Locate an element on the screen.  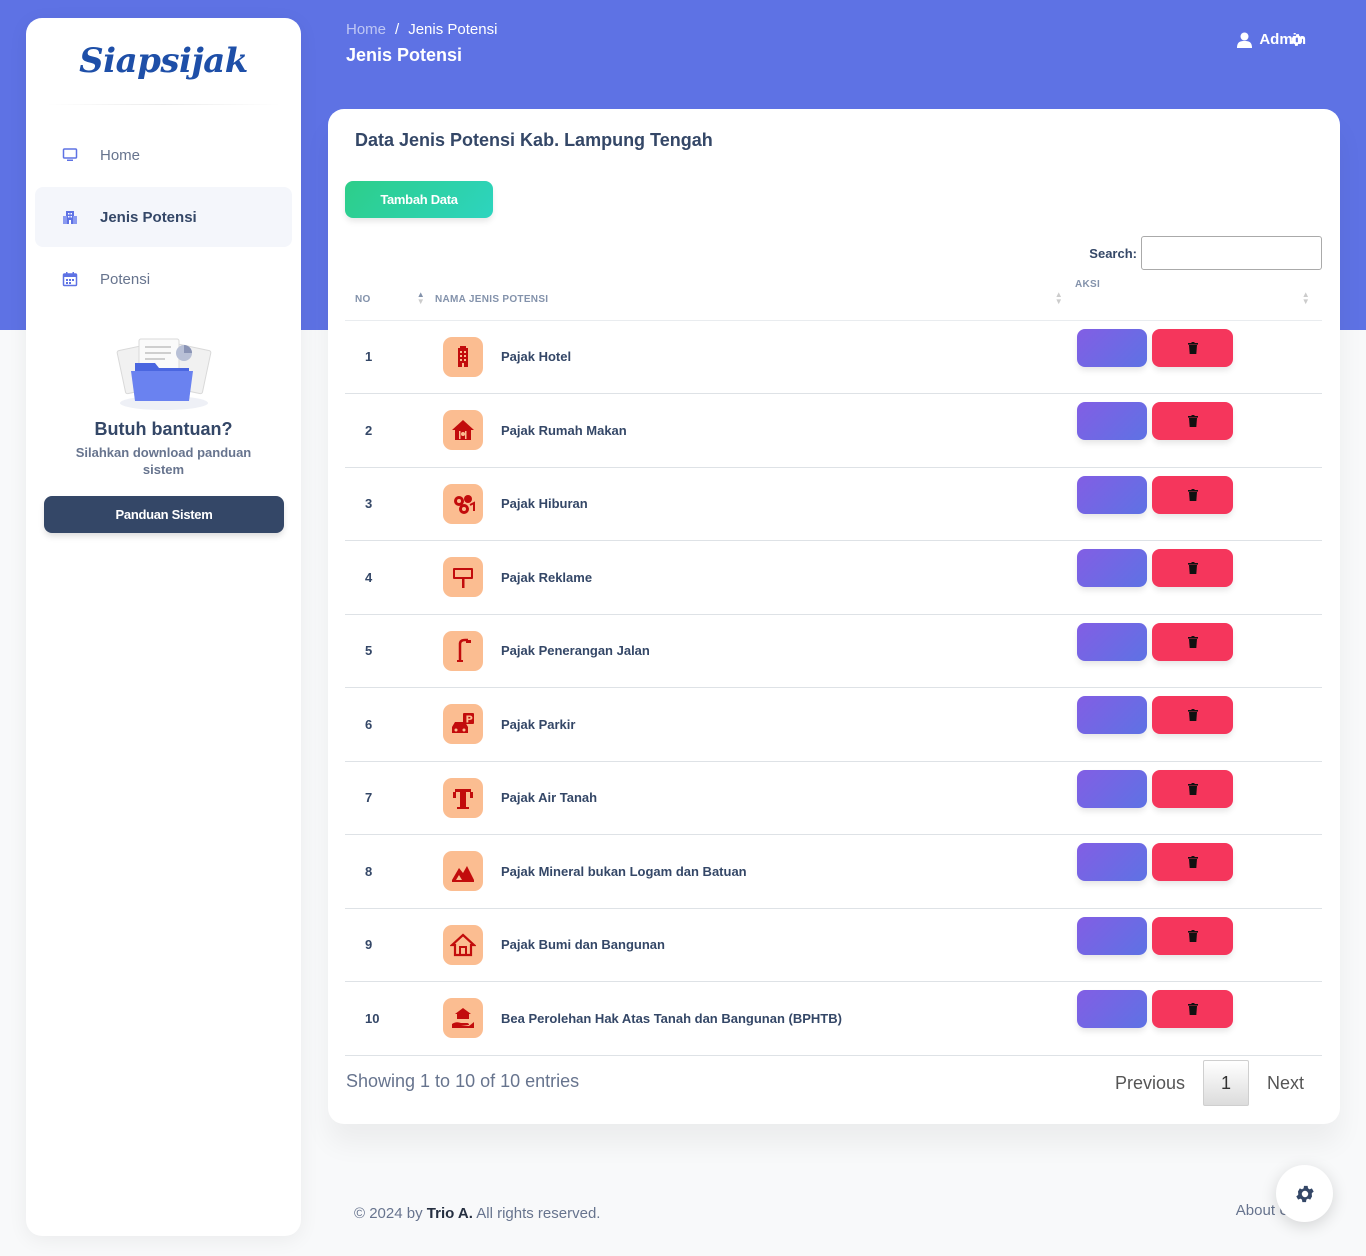
table-row: 2 Pajak Rumah Makan is located at coordinates (833, 430).